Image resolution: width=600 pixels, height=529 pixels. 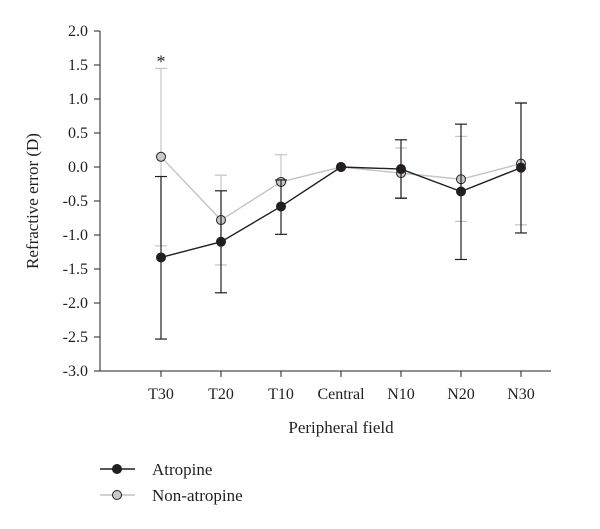 I want to click on y-axis-title: Refractive error (D), so click(x=32, y=201).